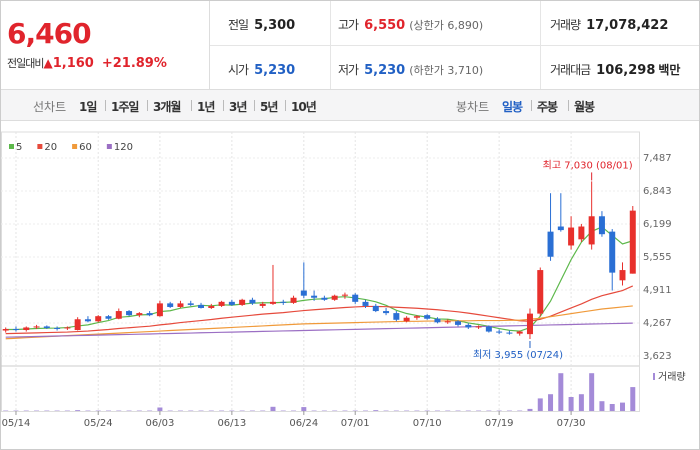 The image size is (700, 450). Describe the element at coordinates (167, 107) in the screenshot. I see `tab-option: 3개월` at that location.